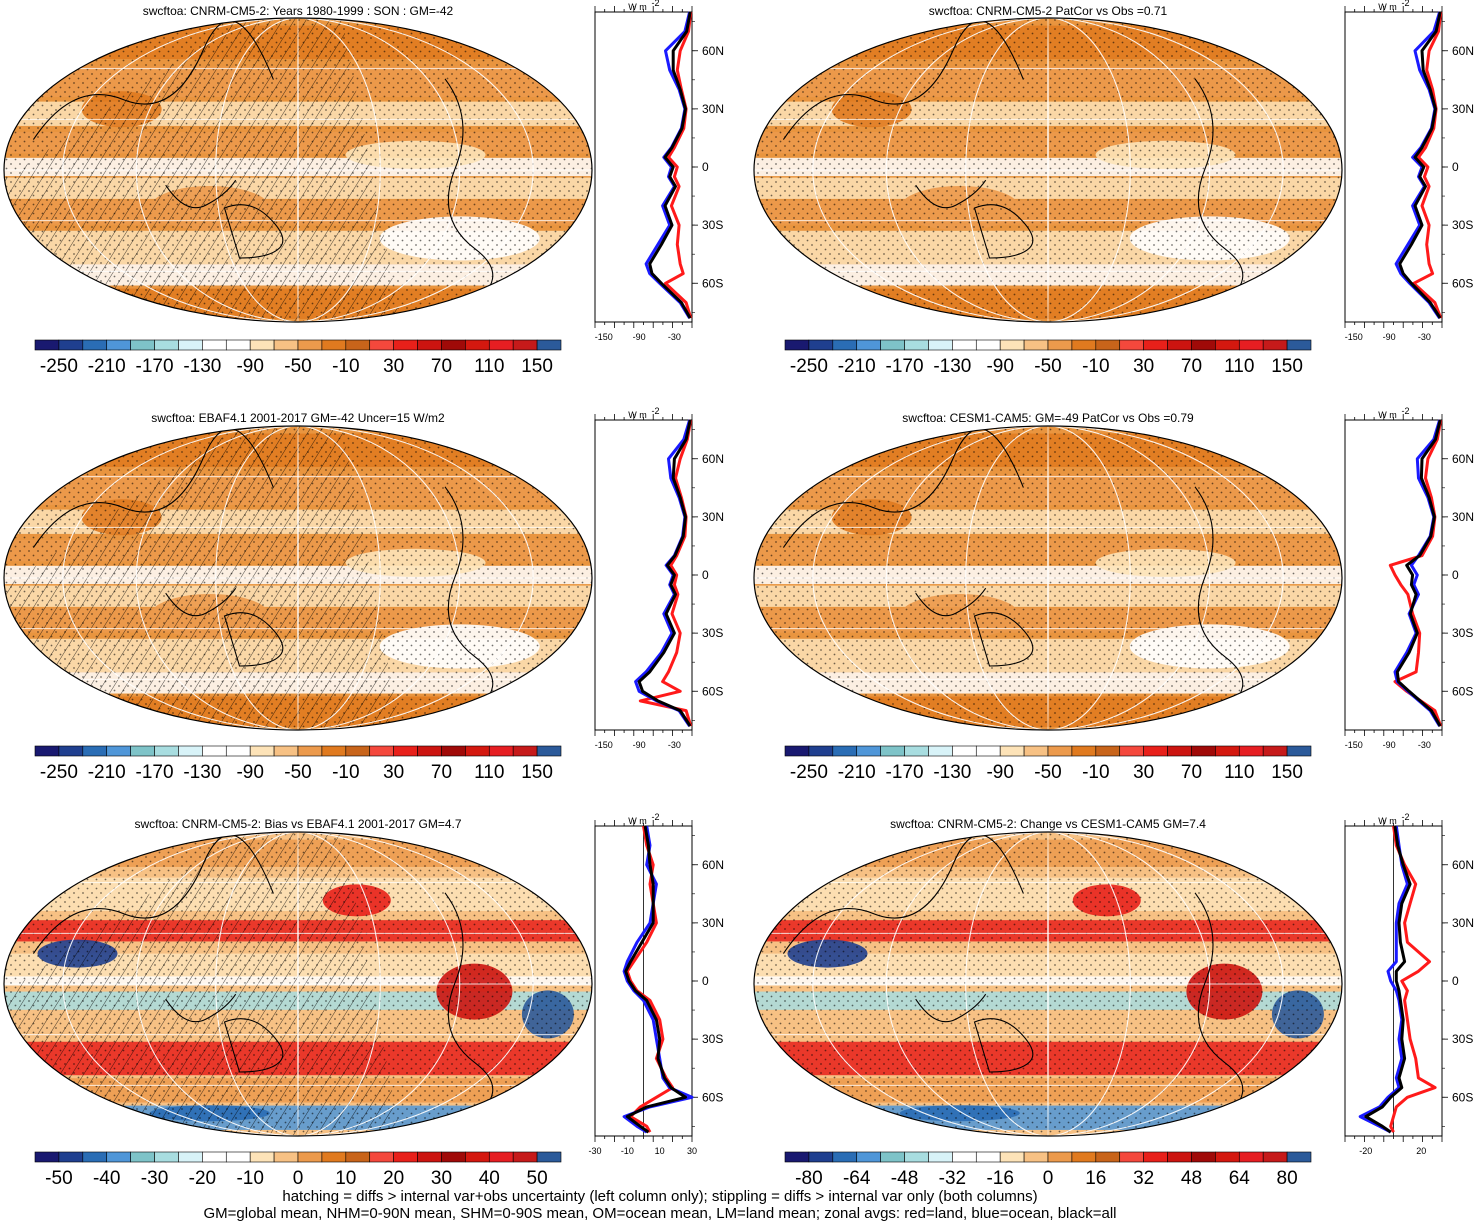 This screenshot has height=1221, width=1483. I want to click on colorbar-label: 0, so click(298, 1178).